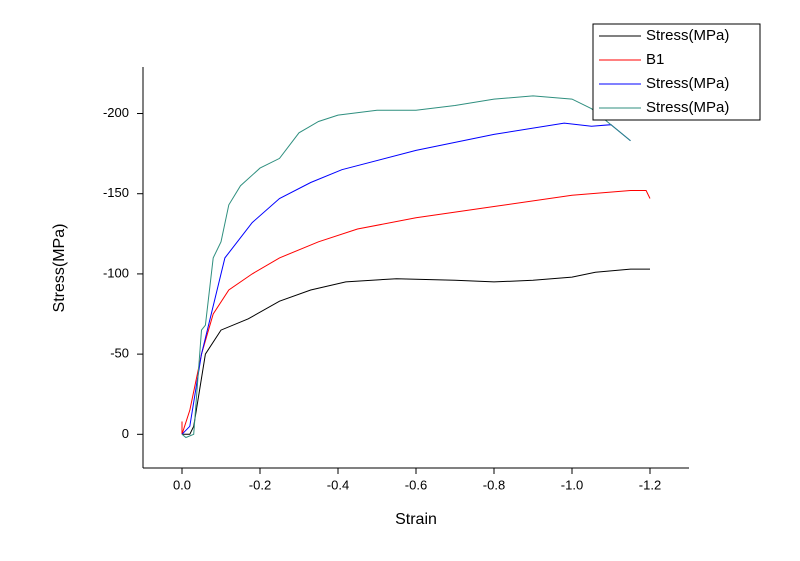 The image size is (800, 561). I want to click on y-axis-label: Stress(MPa), so click(59, 268).